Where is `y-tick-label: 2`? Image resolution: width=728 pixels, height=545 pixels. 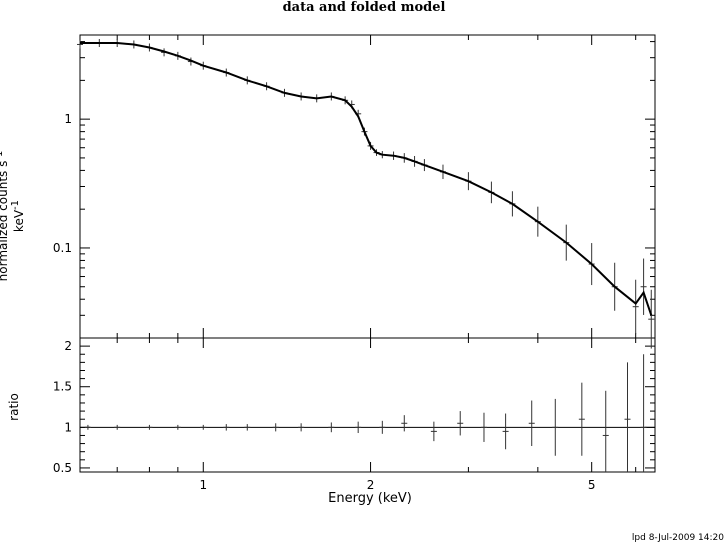 y-tick-label: 2 is located at coordinates (68, 346).